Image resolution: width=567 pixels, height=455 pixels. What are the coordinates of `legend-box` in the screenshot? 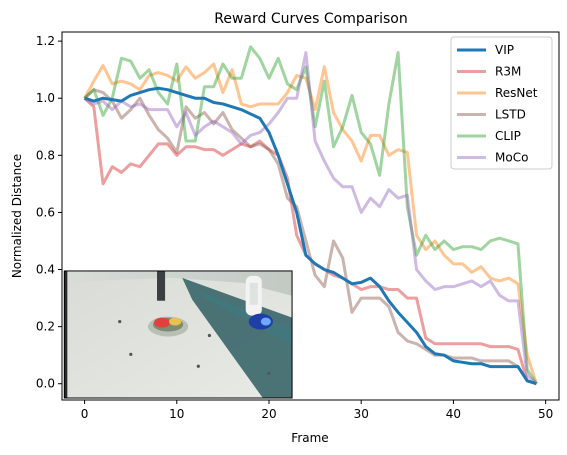 It's located at (501, 103).